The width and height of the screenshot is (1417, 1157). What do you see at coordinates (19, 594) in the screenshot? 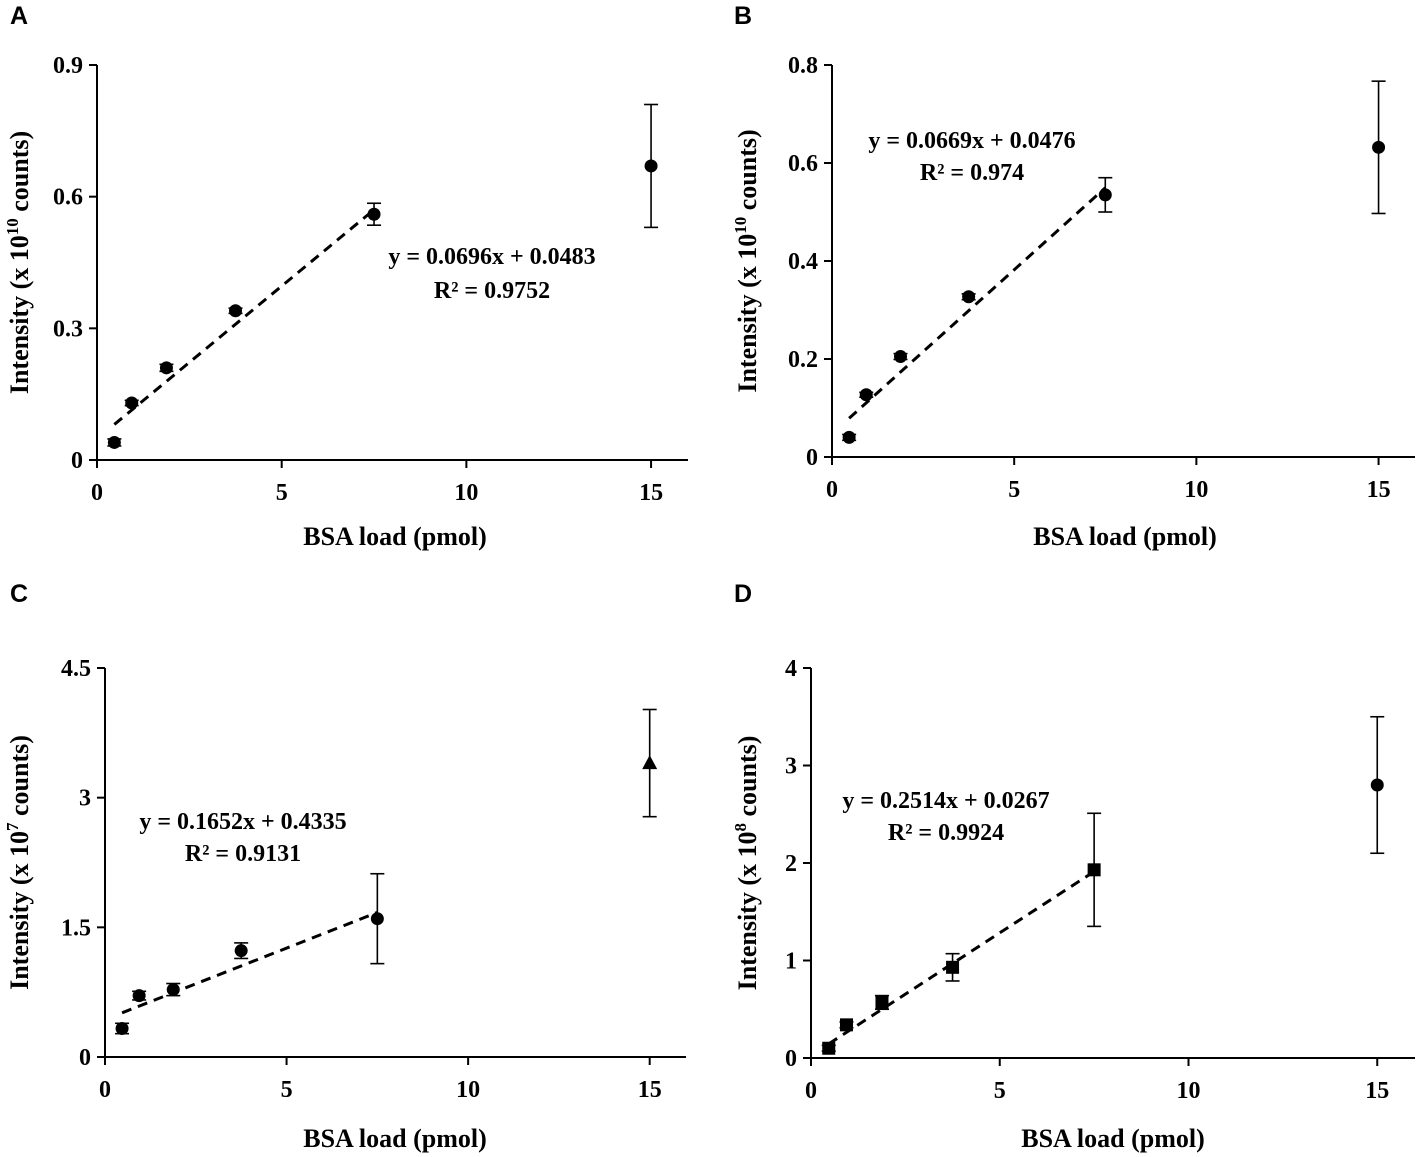
I see `panel-label: C` at bounding box center [19, 594].